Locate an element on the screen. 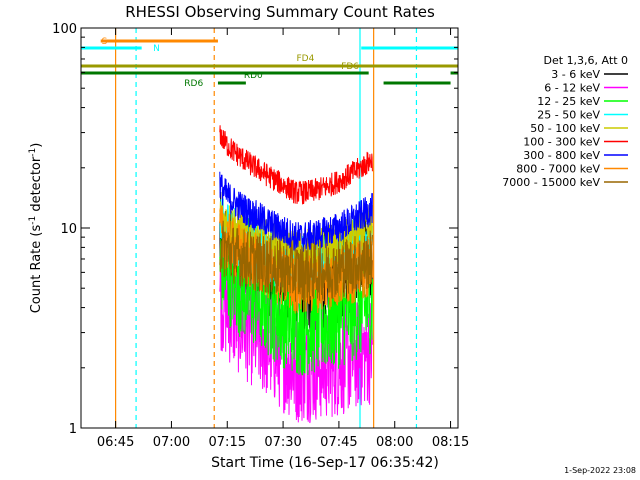 Image resolution: width=640 pixels, height=480 pixels. legend-label: 6 - 12 keV is located at coordinates (572, 88).